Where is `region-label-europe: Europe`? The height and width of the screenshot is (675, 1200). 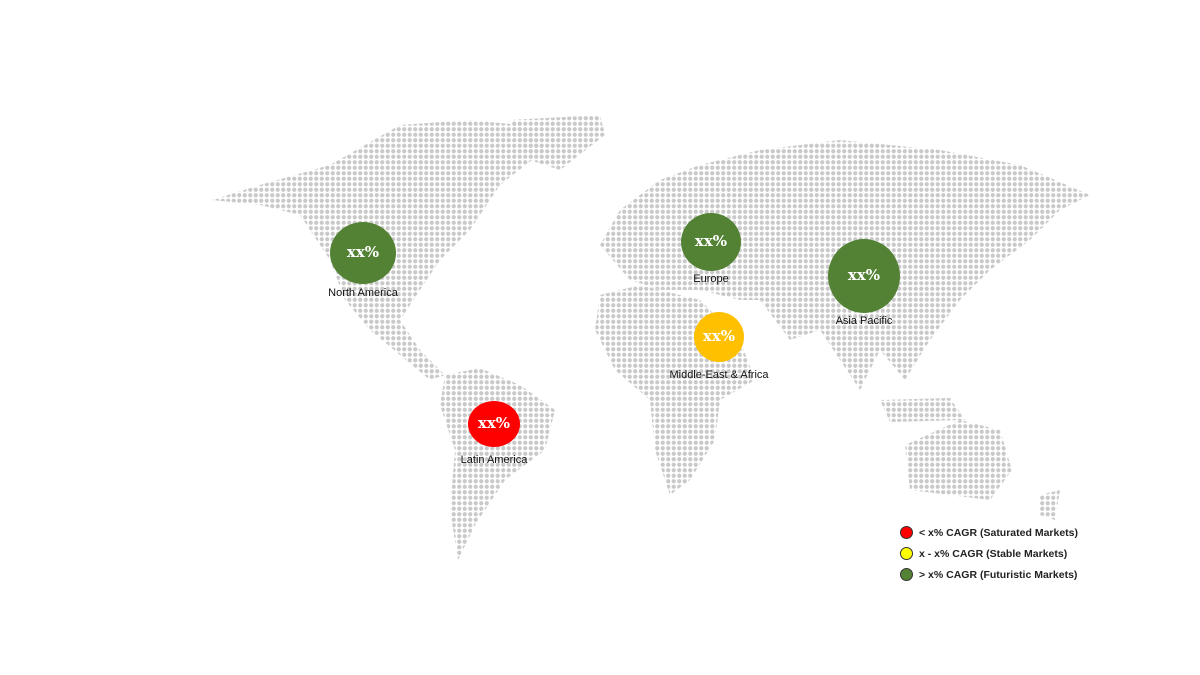 region-label-europe: Europe is located at coordinates (710, 279).